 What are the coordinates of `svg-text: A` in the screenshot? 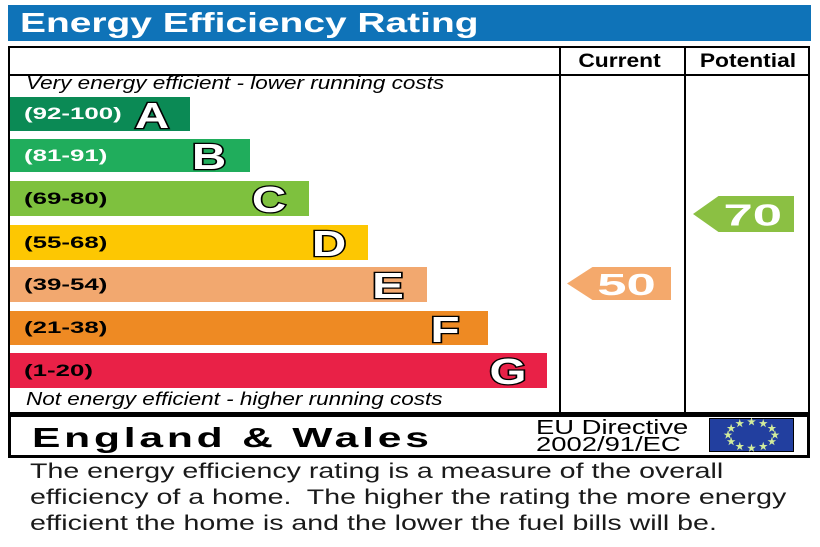 It's located at (152, 114).